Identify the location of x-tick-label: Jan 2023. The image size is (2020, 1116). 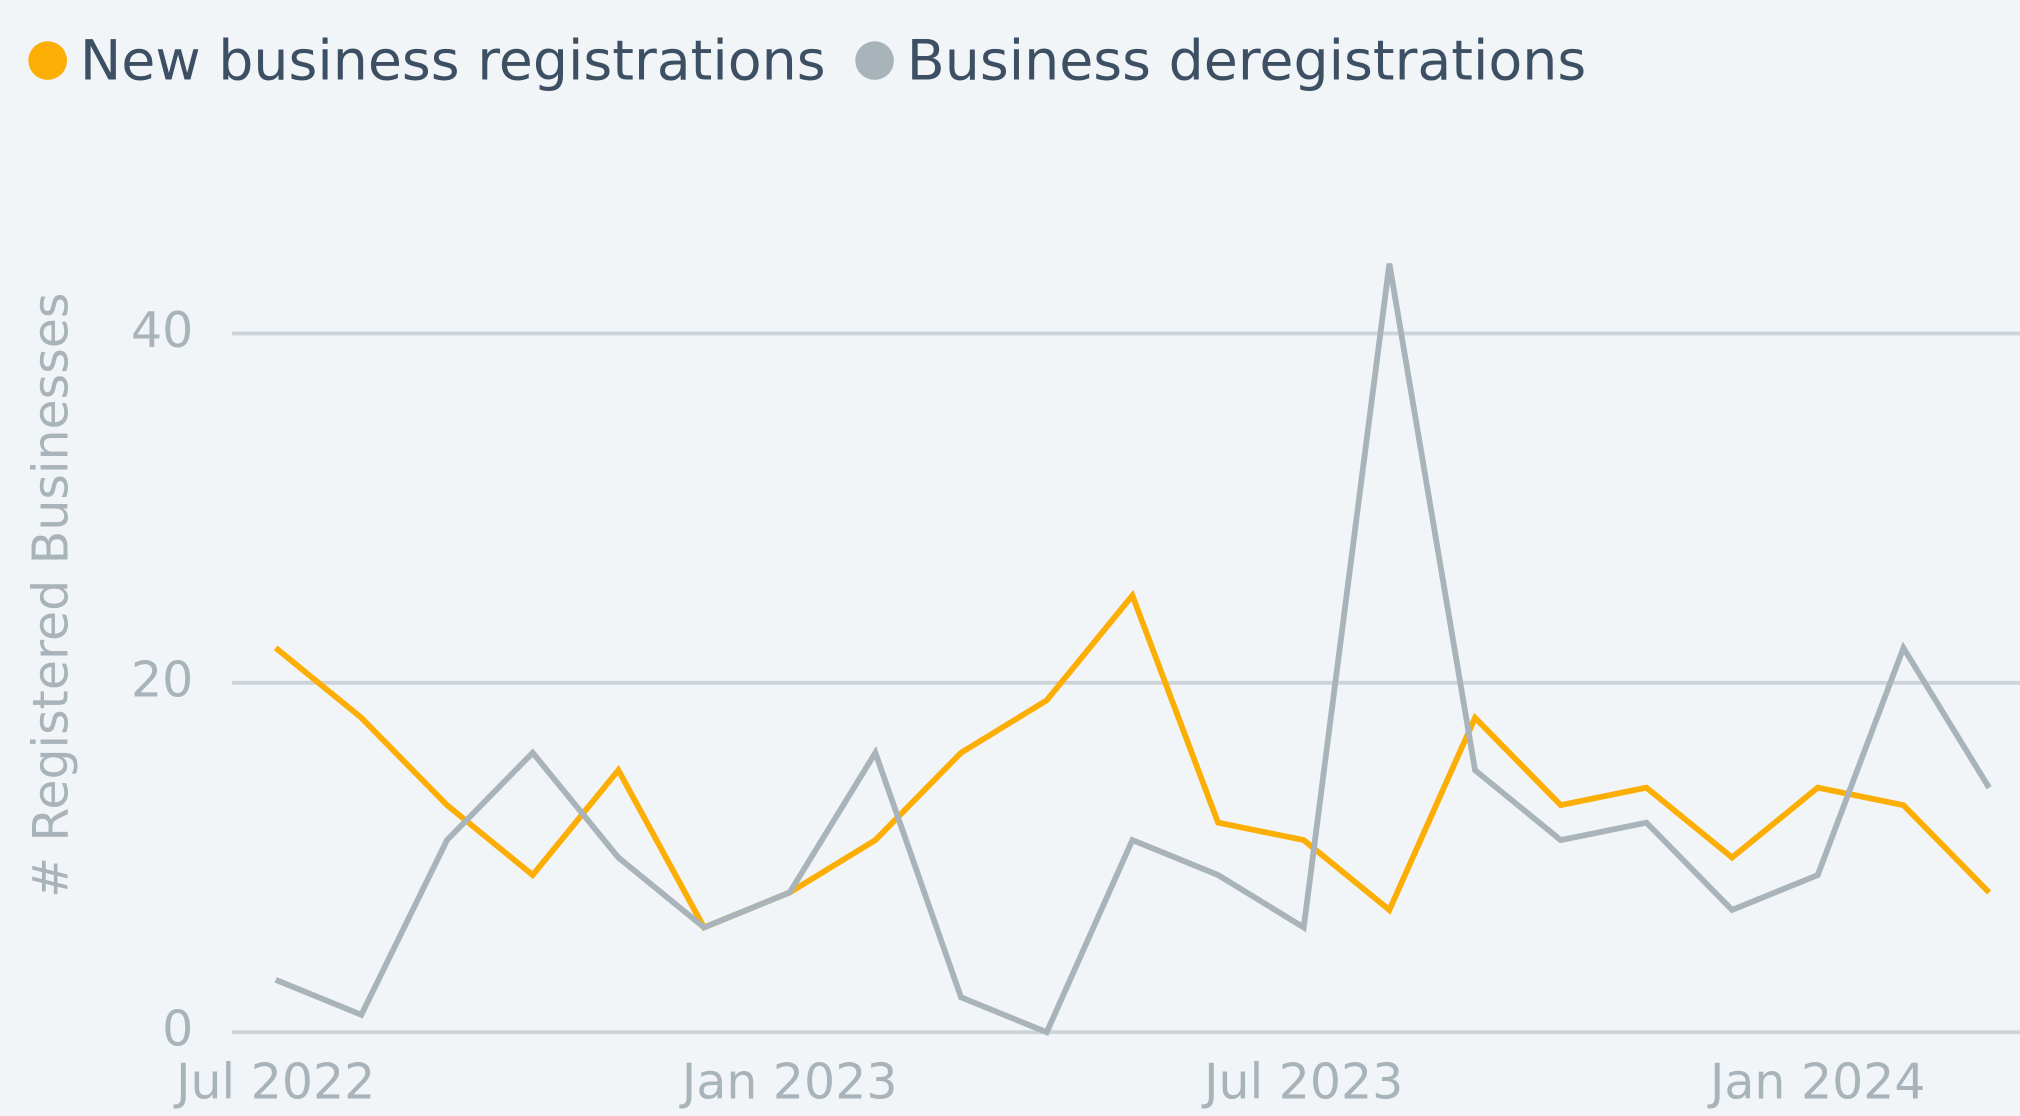
(788, 1082).